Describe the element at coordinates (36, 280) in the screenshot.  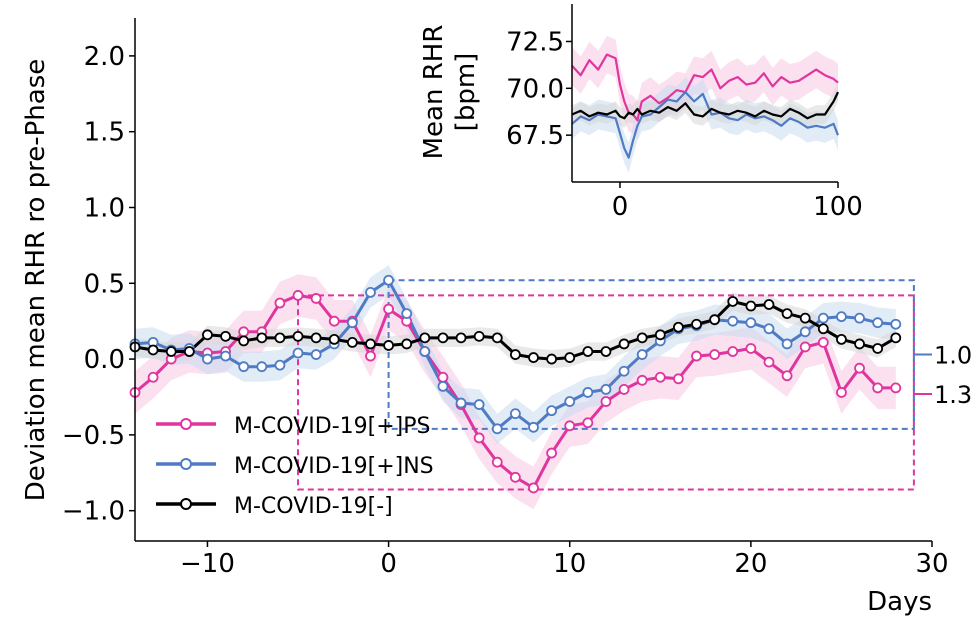
I see `y-axis-title: Deviation mean RHR ro pre-Phase` at that location.